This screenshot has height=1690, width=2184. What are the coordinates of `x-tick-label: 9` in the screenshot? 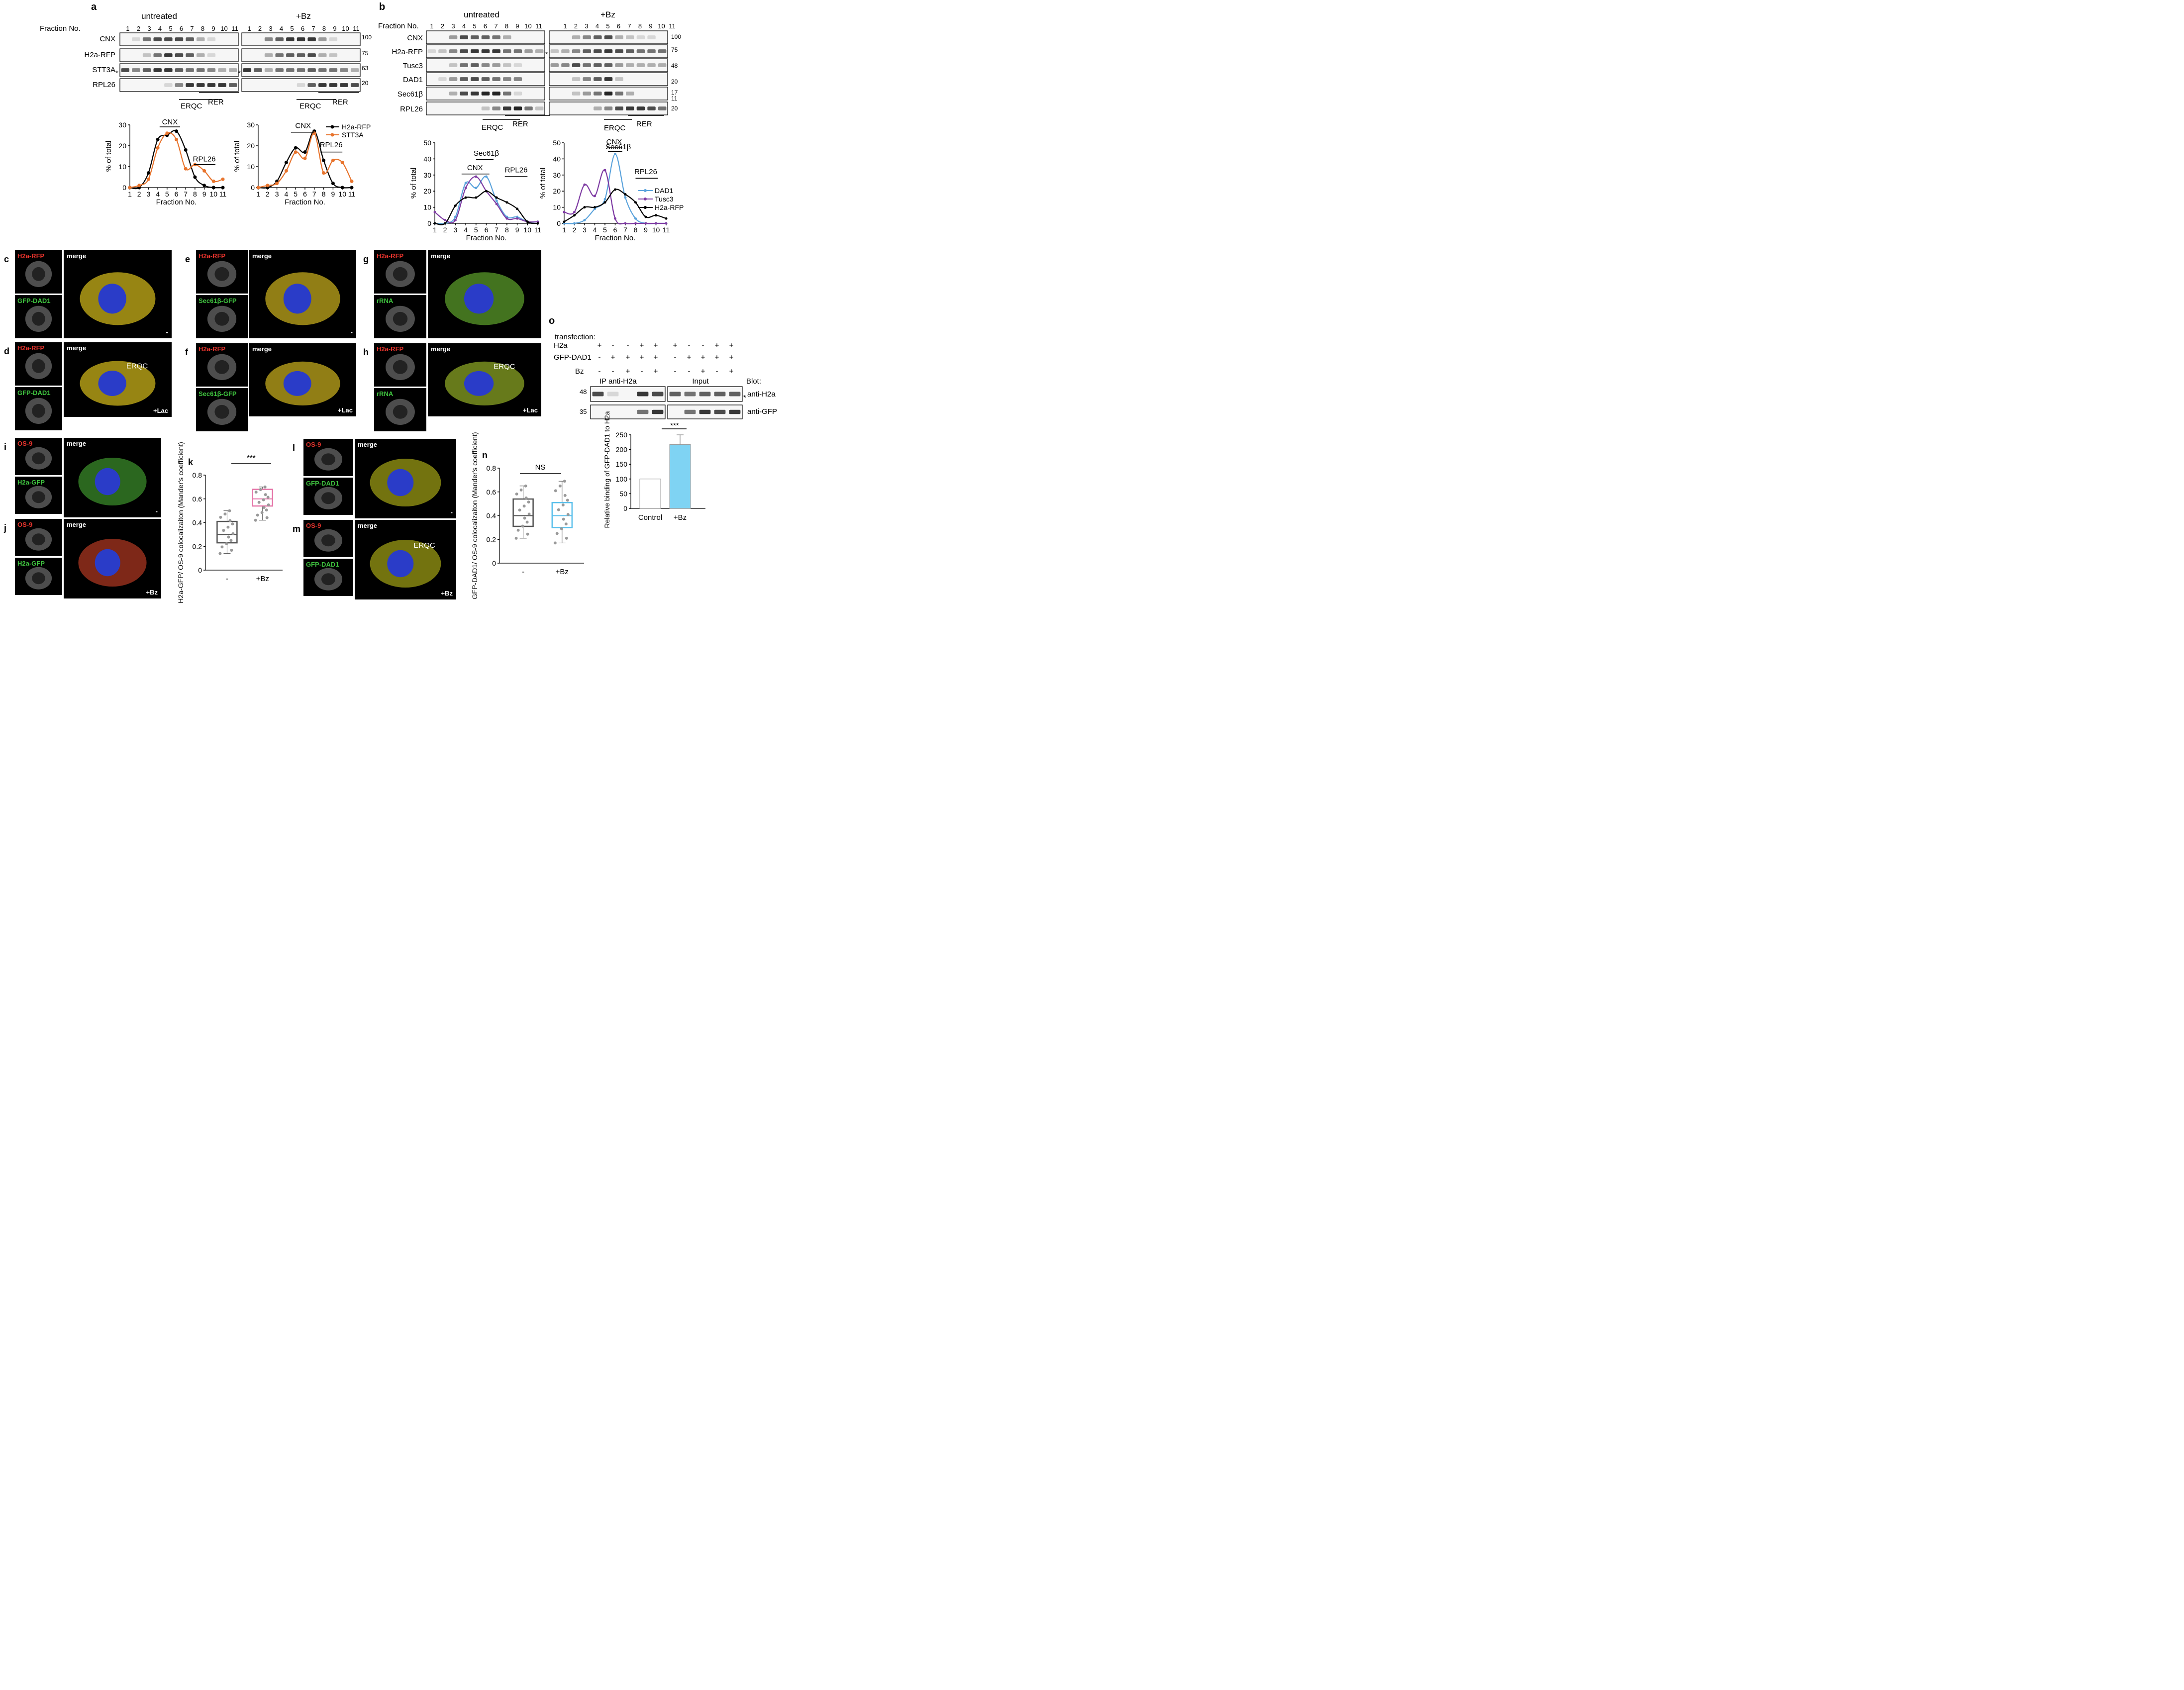 It's located at (204, 194).